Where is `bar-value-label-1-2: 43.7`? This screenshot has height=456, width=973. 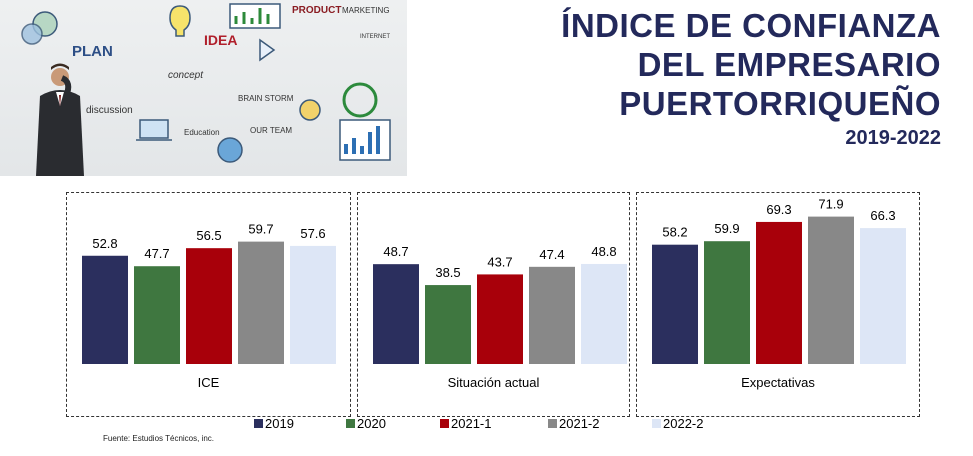 bar-value-label-1-2: 43.7 is located at coordinates (499, 261).